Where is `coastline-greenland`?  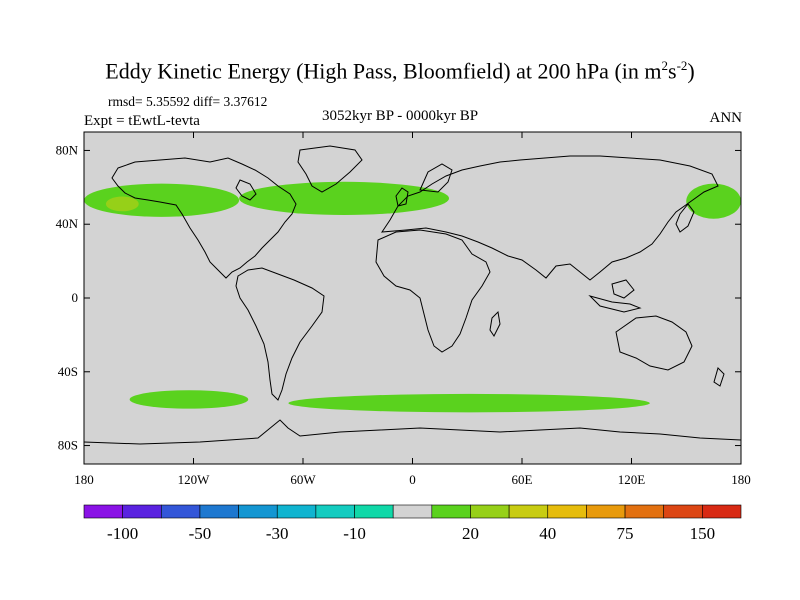
coastline-greenland is located at coordinates (330, 169).